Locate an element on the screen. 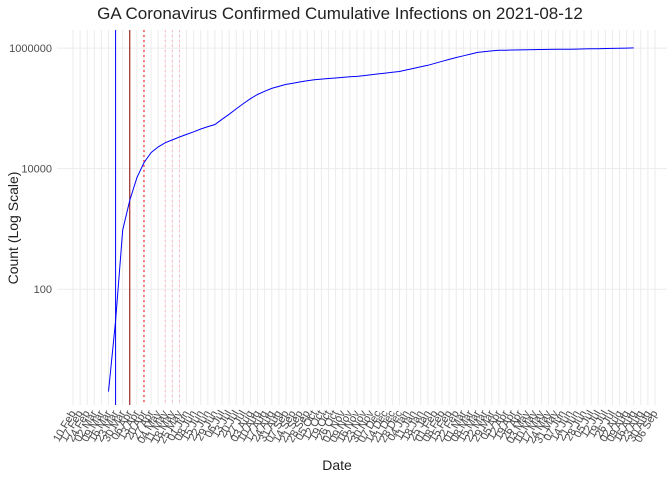 This screenshot has width=672, height=480. y-axis-title: Count (Log Scale) is located at coordinates (13, 228).